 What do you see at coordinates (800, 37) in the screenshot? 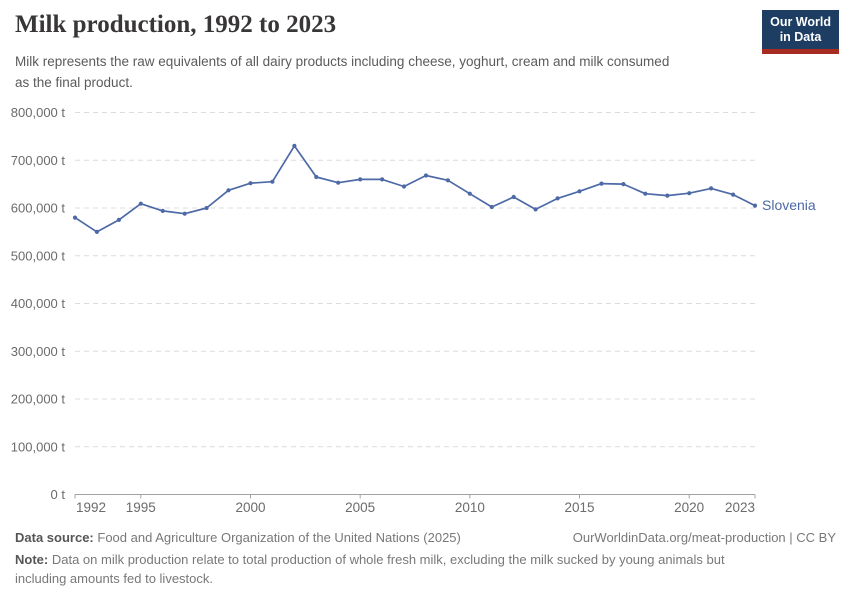
I see `owid-logo-line2: in Data` at bounding box center [800, 37].